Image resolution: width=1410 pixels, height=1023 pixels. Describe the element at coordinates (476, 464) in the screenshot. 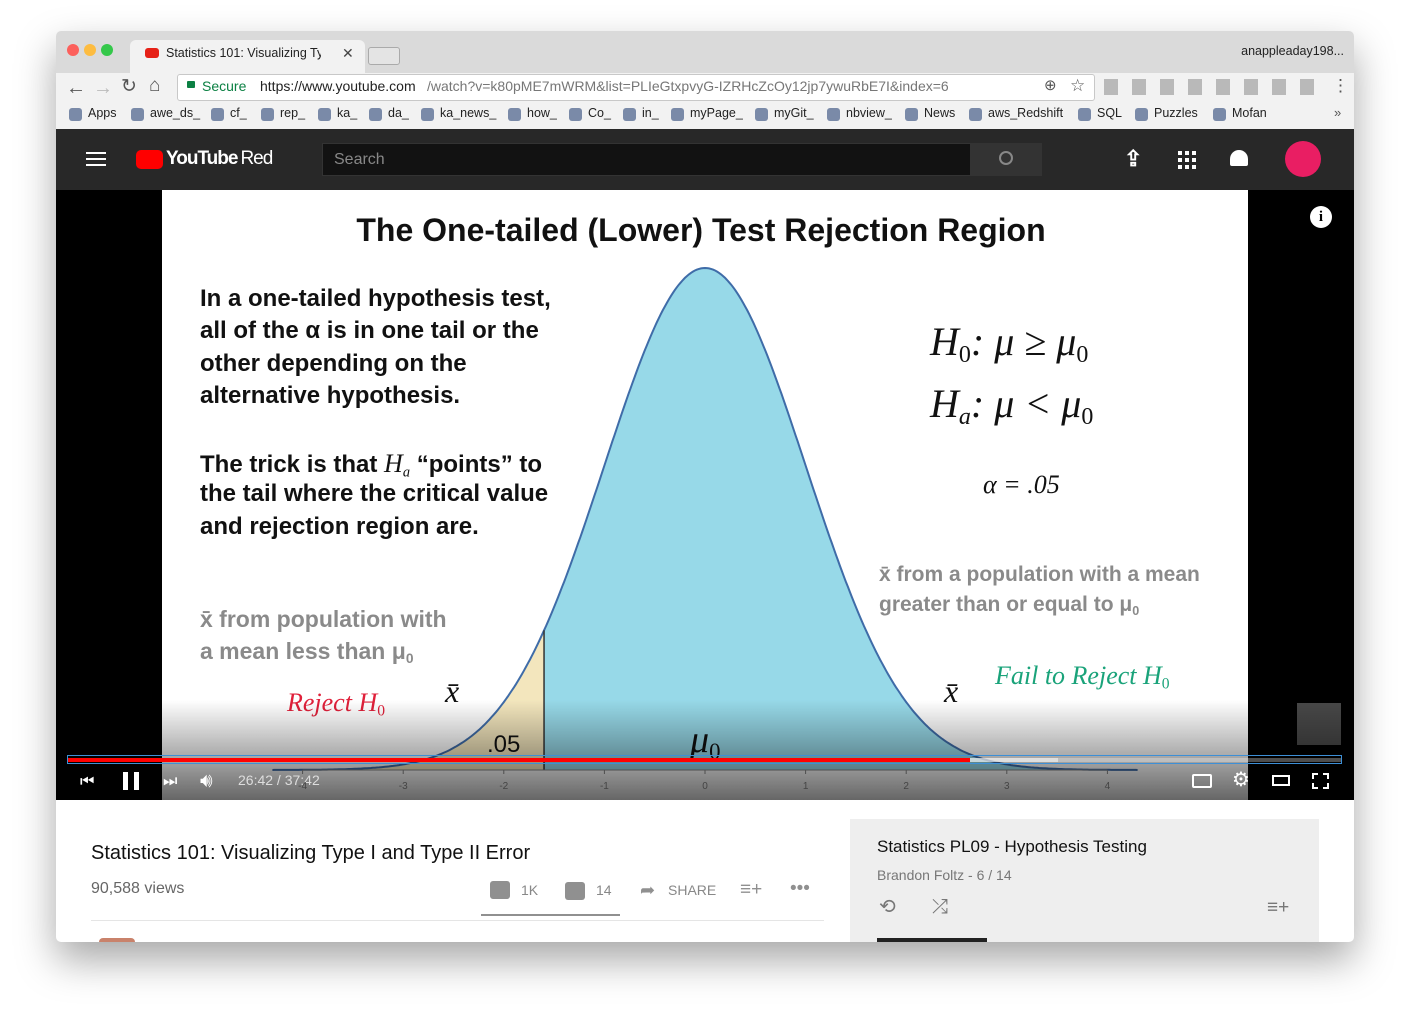

I see `text: “points” to` at that location.